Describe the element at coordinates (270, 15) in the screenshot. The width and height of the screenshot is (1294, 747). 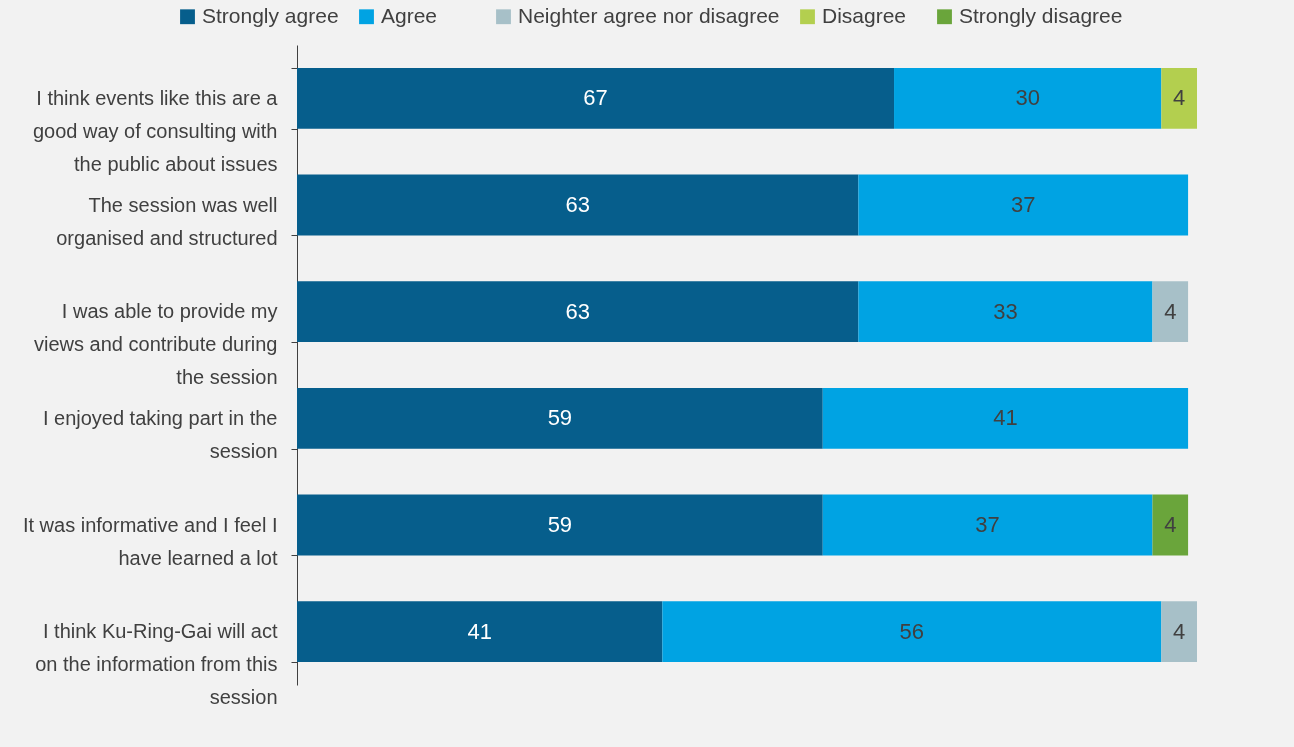
I see `legend-label: Strongly agree` at that location.